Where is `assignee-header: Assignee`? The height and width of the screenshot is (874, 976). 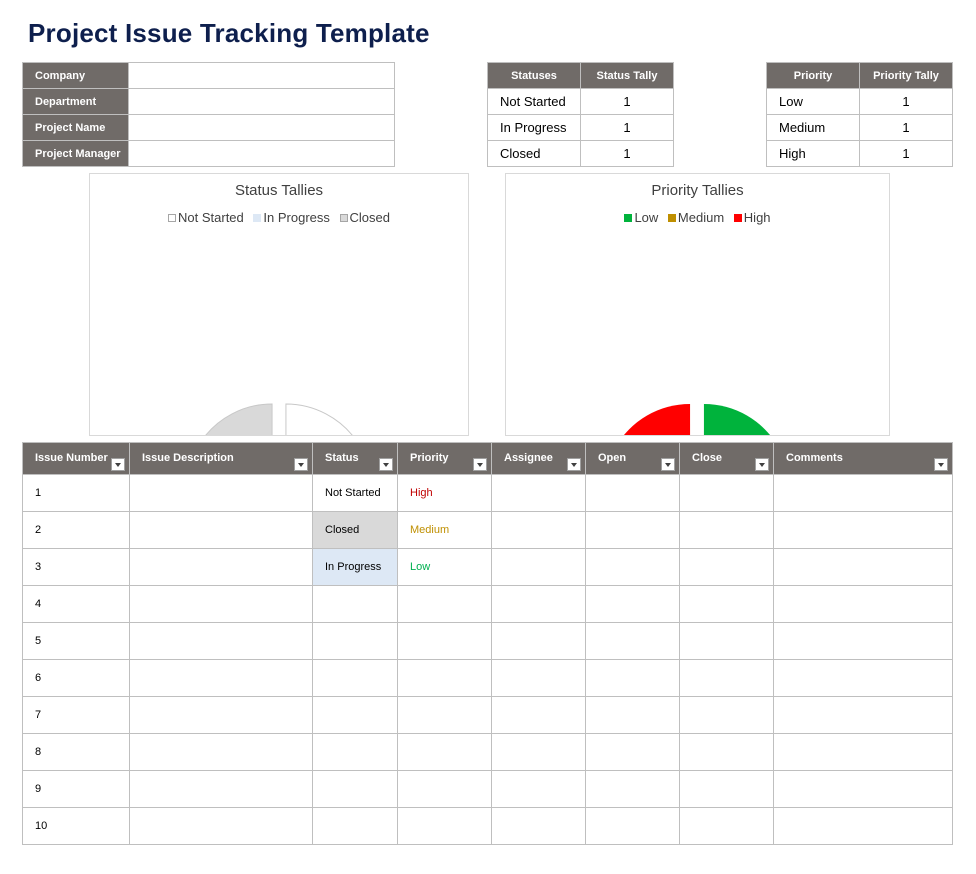
assignee-header: Assignee is located at coordinates (538, 458).